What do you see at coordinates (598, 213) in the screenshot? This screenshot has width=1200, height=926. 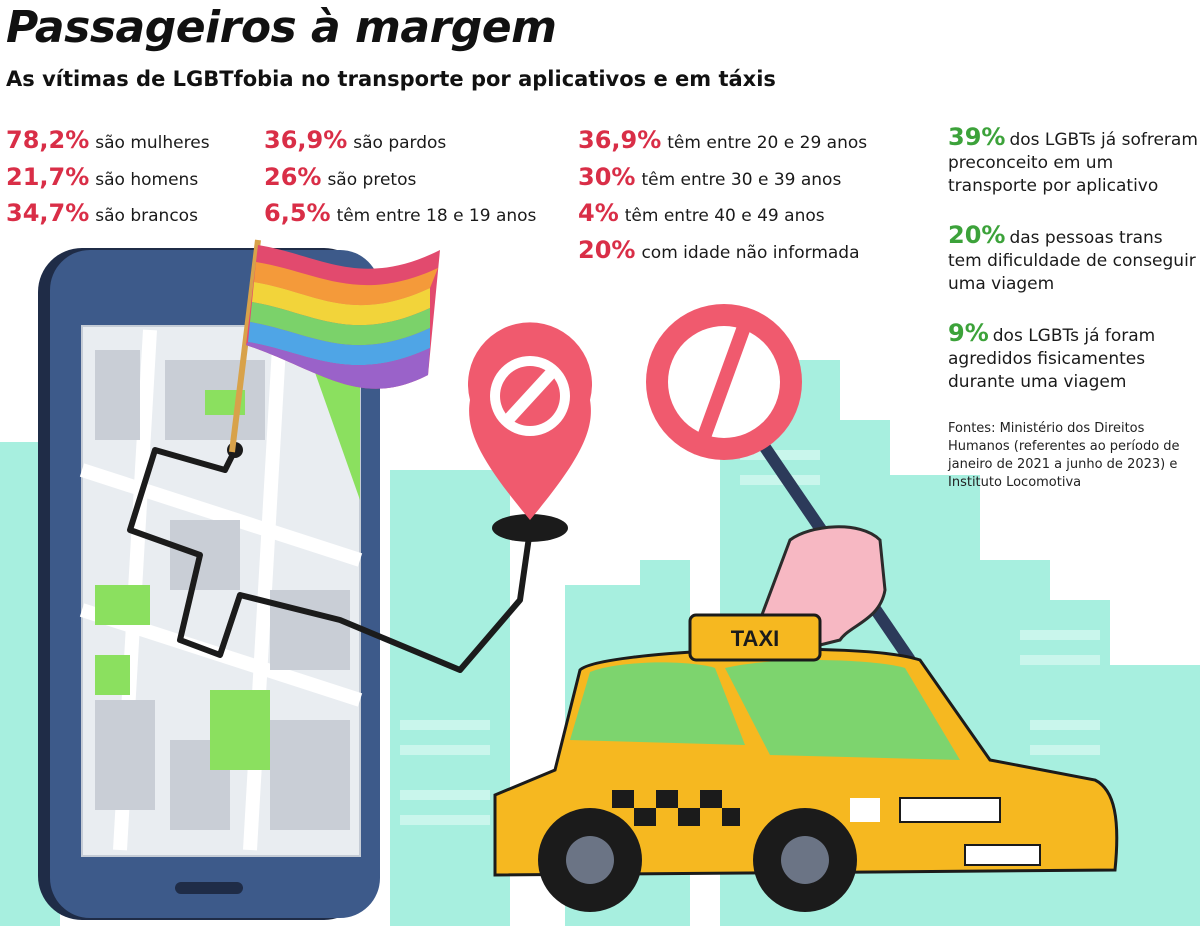 I see `stat-percent: 4%` at bounding box center [598, 213].